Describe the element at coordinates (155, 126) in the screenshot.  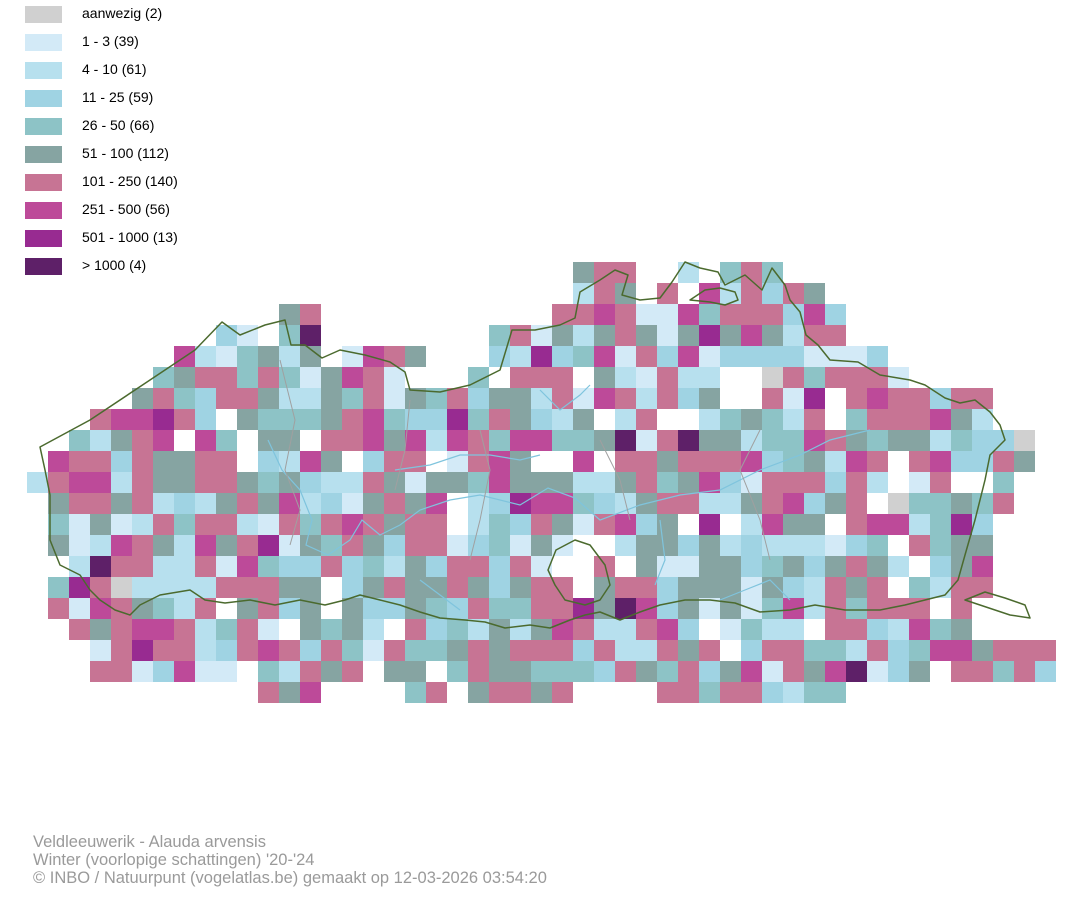
I see `legend-item-26-50: 26 - 50 (66)` at that location.